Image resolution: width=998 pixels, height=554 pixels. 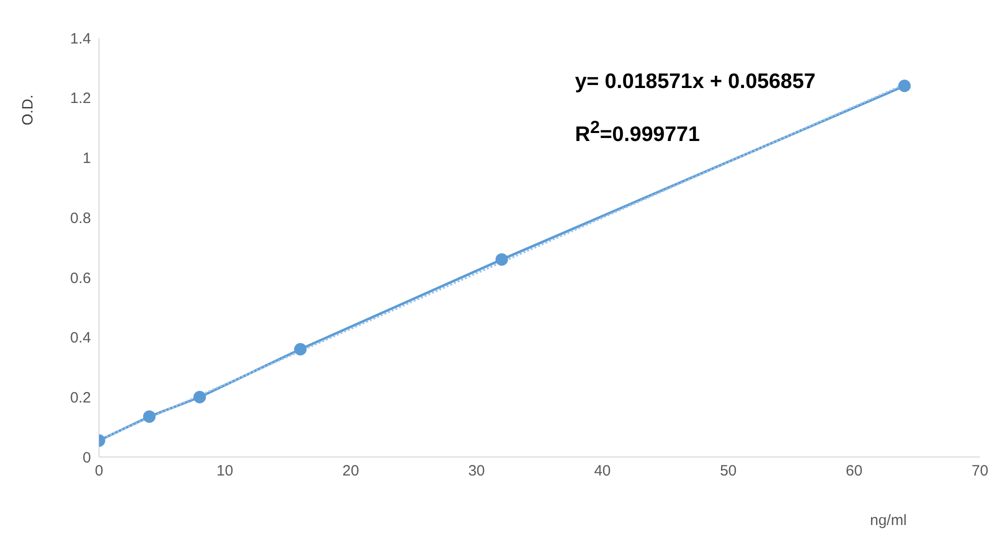 What do you see at coordinates (888, 520) in the screenshot?
I see `x-axis-title: ng/ml` at bounding box center [888, 520].